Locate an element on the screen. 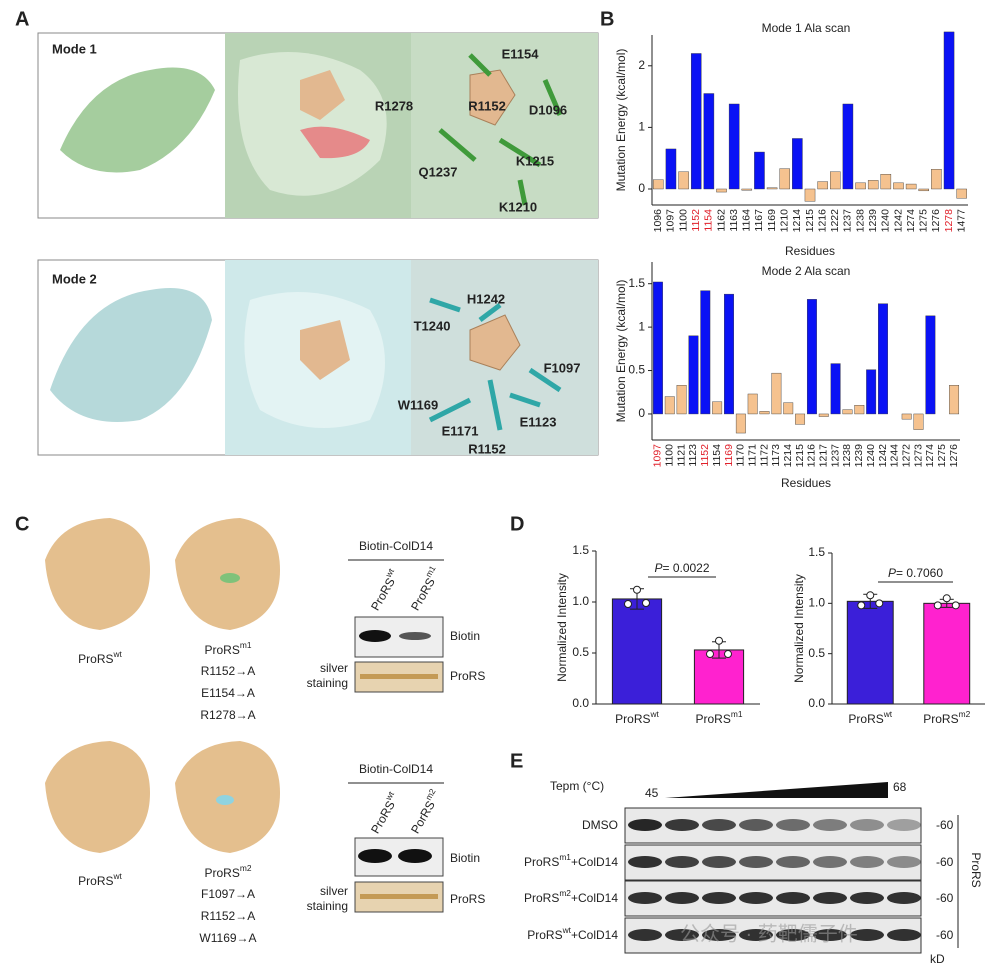  label-part: = 0.7060 is located at coordinates (919, 573).